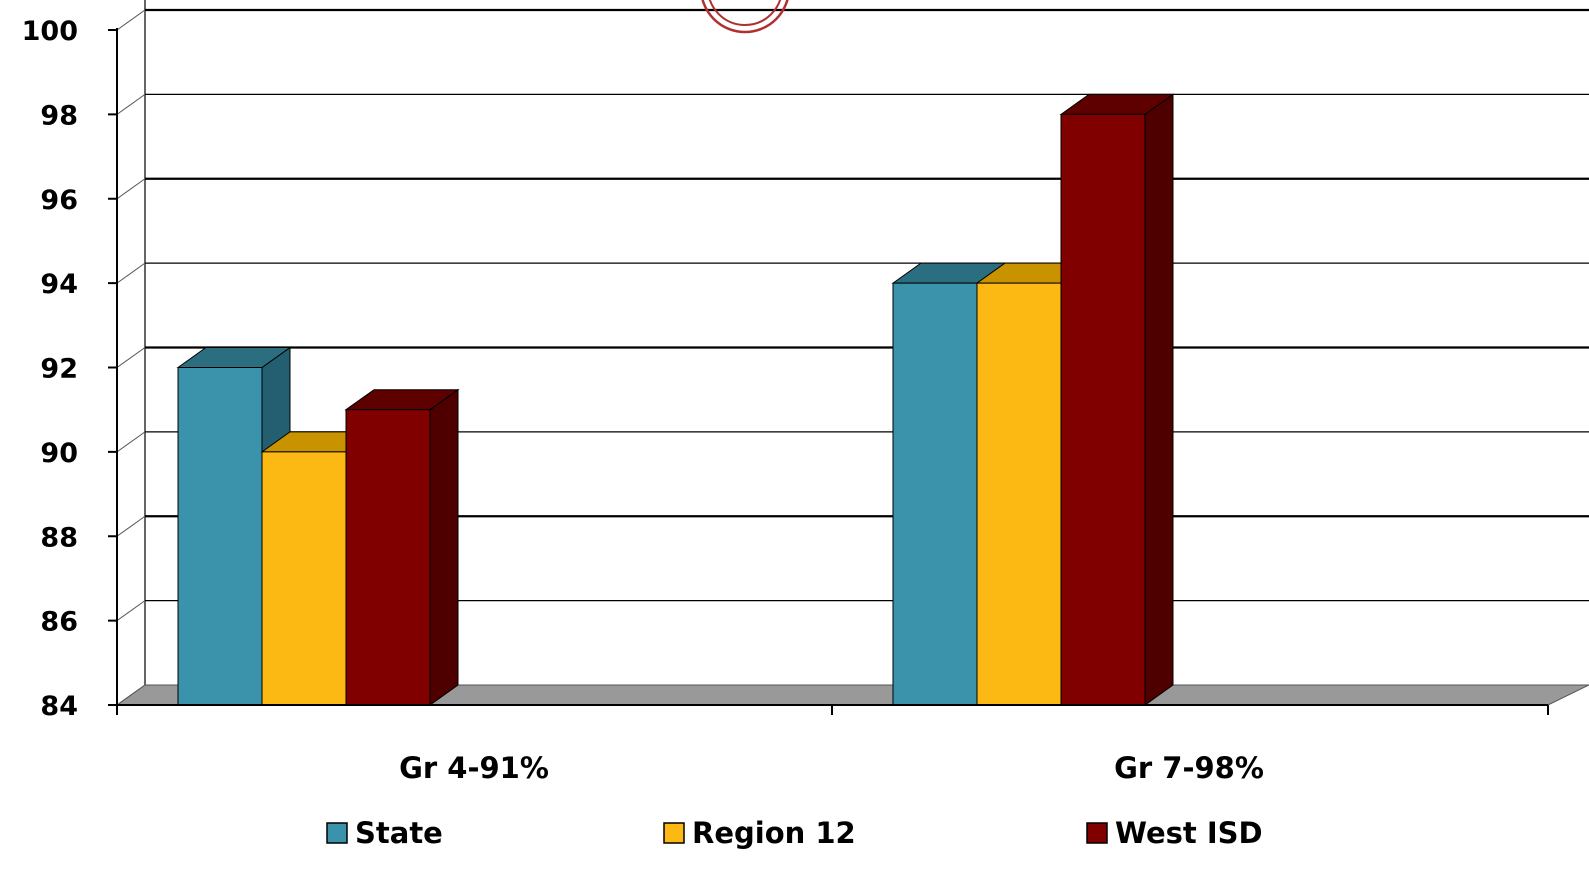 Image resolution: width=1589 pixels, height=869 pixels. I want to click on y-tick-label: 88, so click(59, 537).